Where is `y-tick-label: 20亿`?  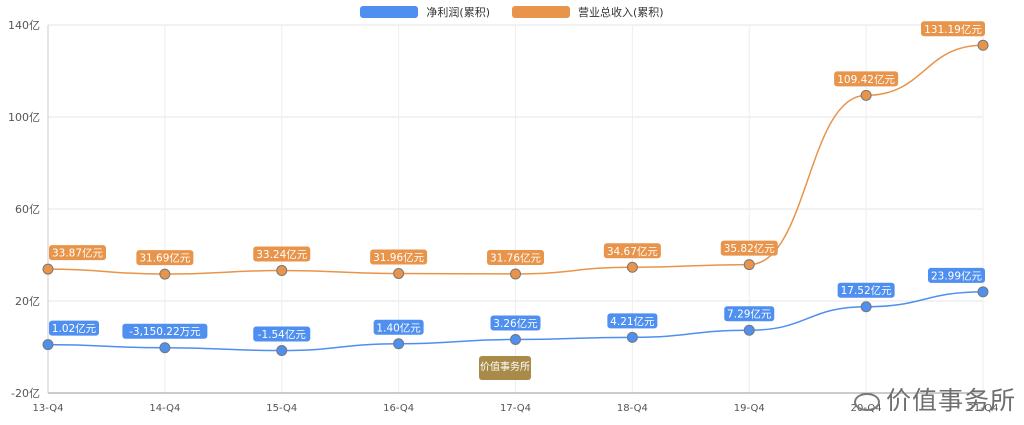
y-tick-label: 20亿 is located at coordinates (27, 301).